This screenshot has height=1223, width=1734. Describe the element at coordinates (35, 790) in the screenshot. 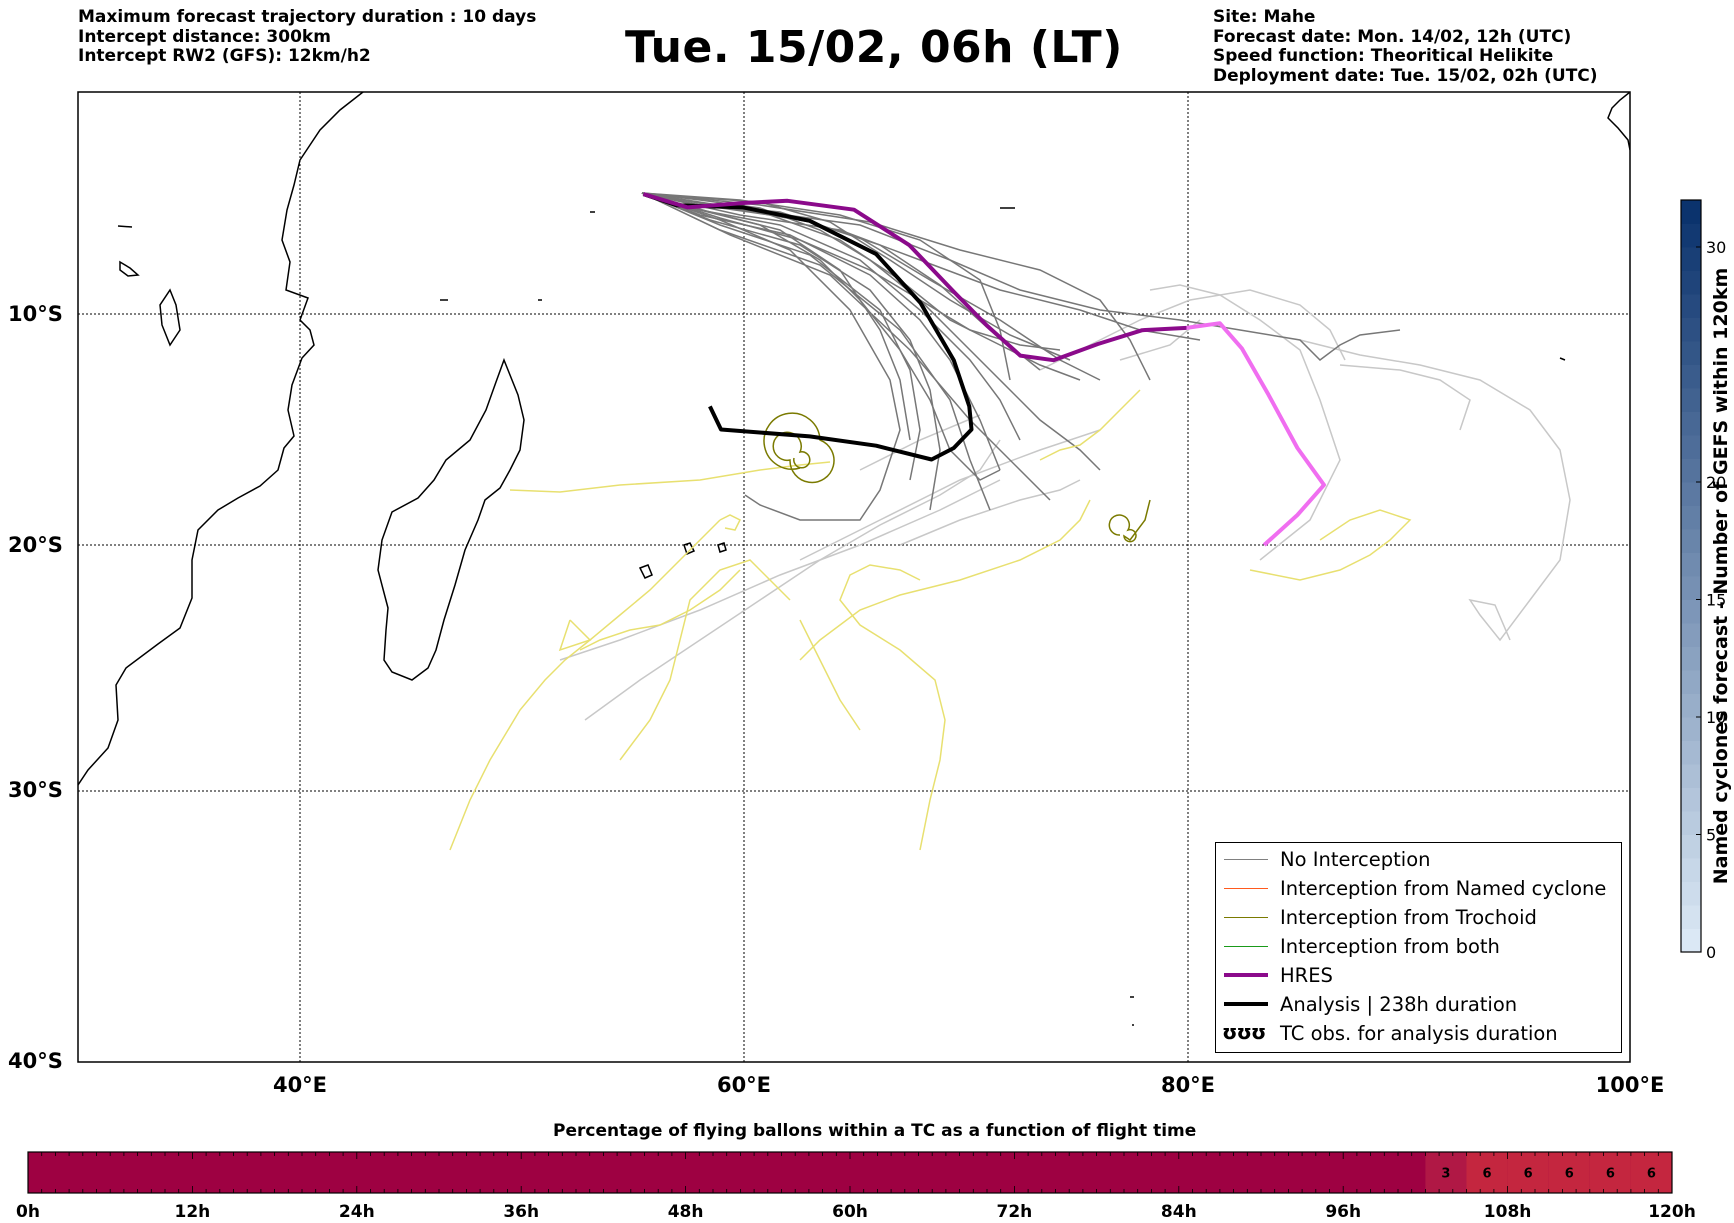

I see `lat-label-30s: 30°S` at that location.